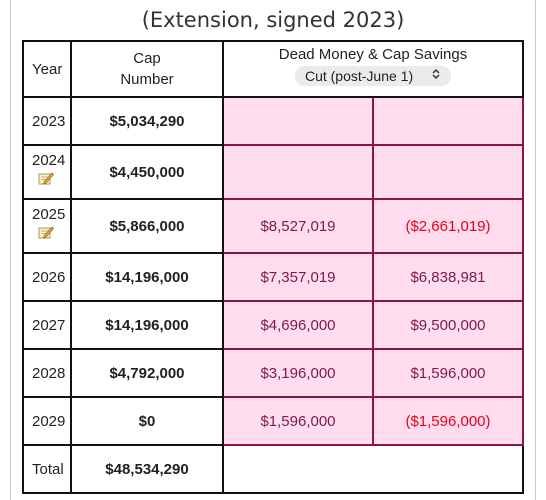 The image size is (546, 500). I want to click on header-dead-money-label: Dead Money & Cap Savings, so click(373, 54).